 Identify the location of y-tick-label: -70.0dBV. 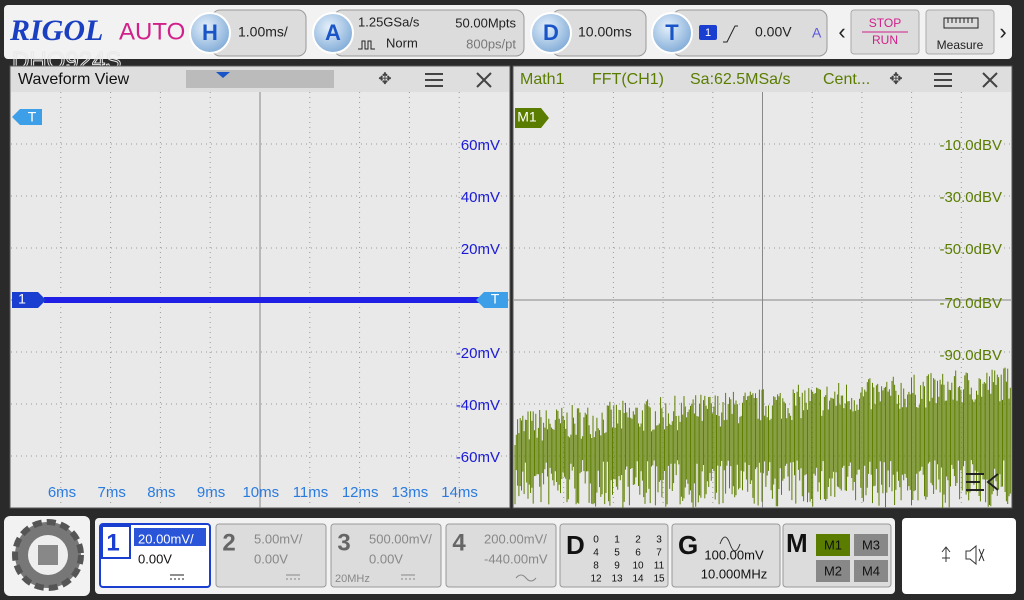
(970, 303).